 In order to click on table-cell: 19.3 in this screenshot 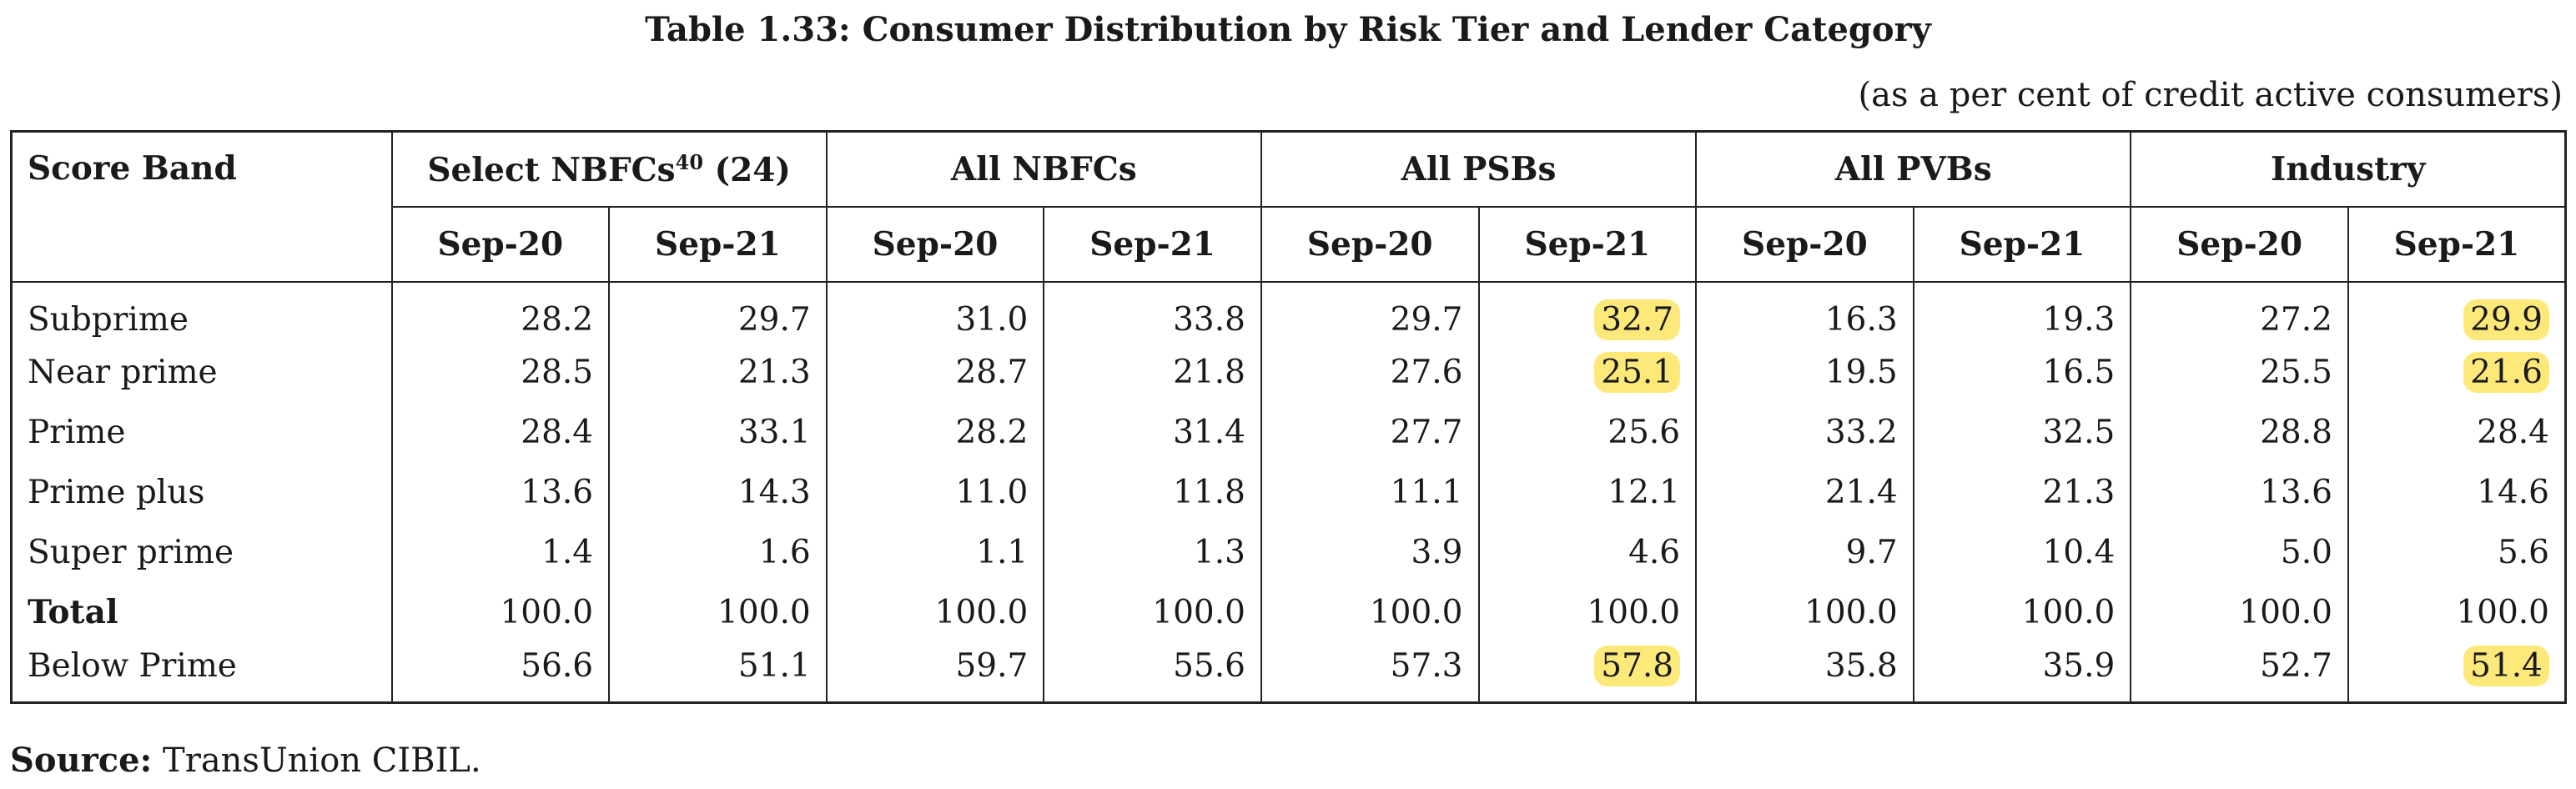, I will do `click(2022, 312)`.